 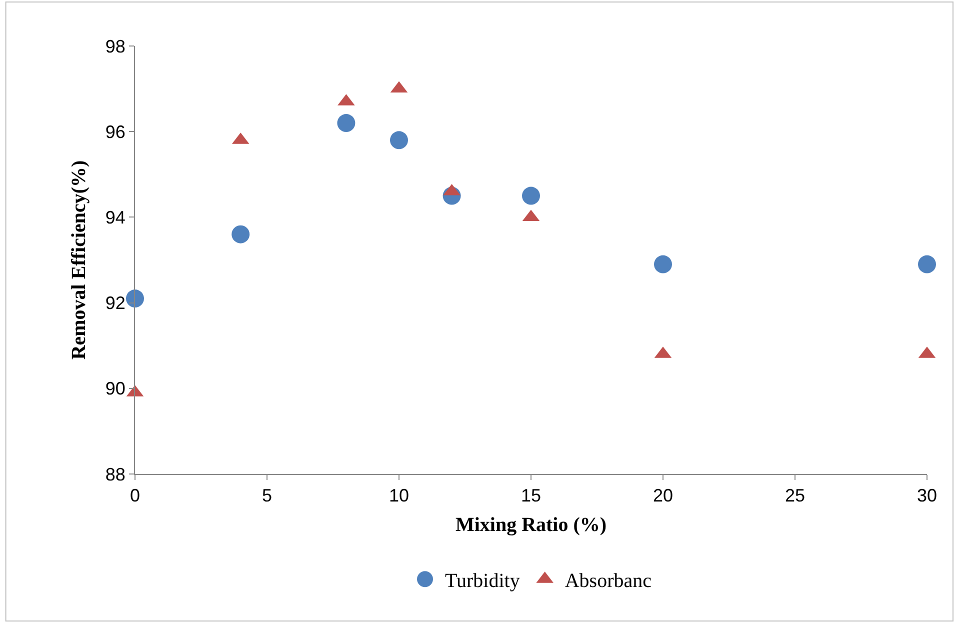 What do you see at coordinates (115, 46) in the screenshot?
I see `y-tick-label: 98` at bounding box center [115, 46].